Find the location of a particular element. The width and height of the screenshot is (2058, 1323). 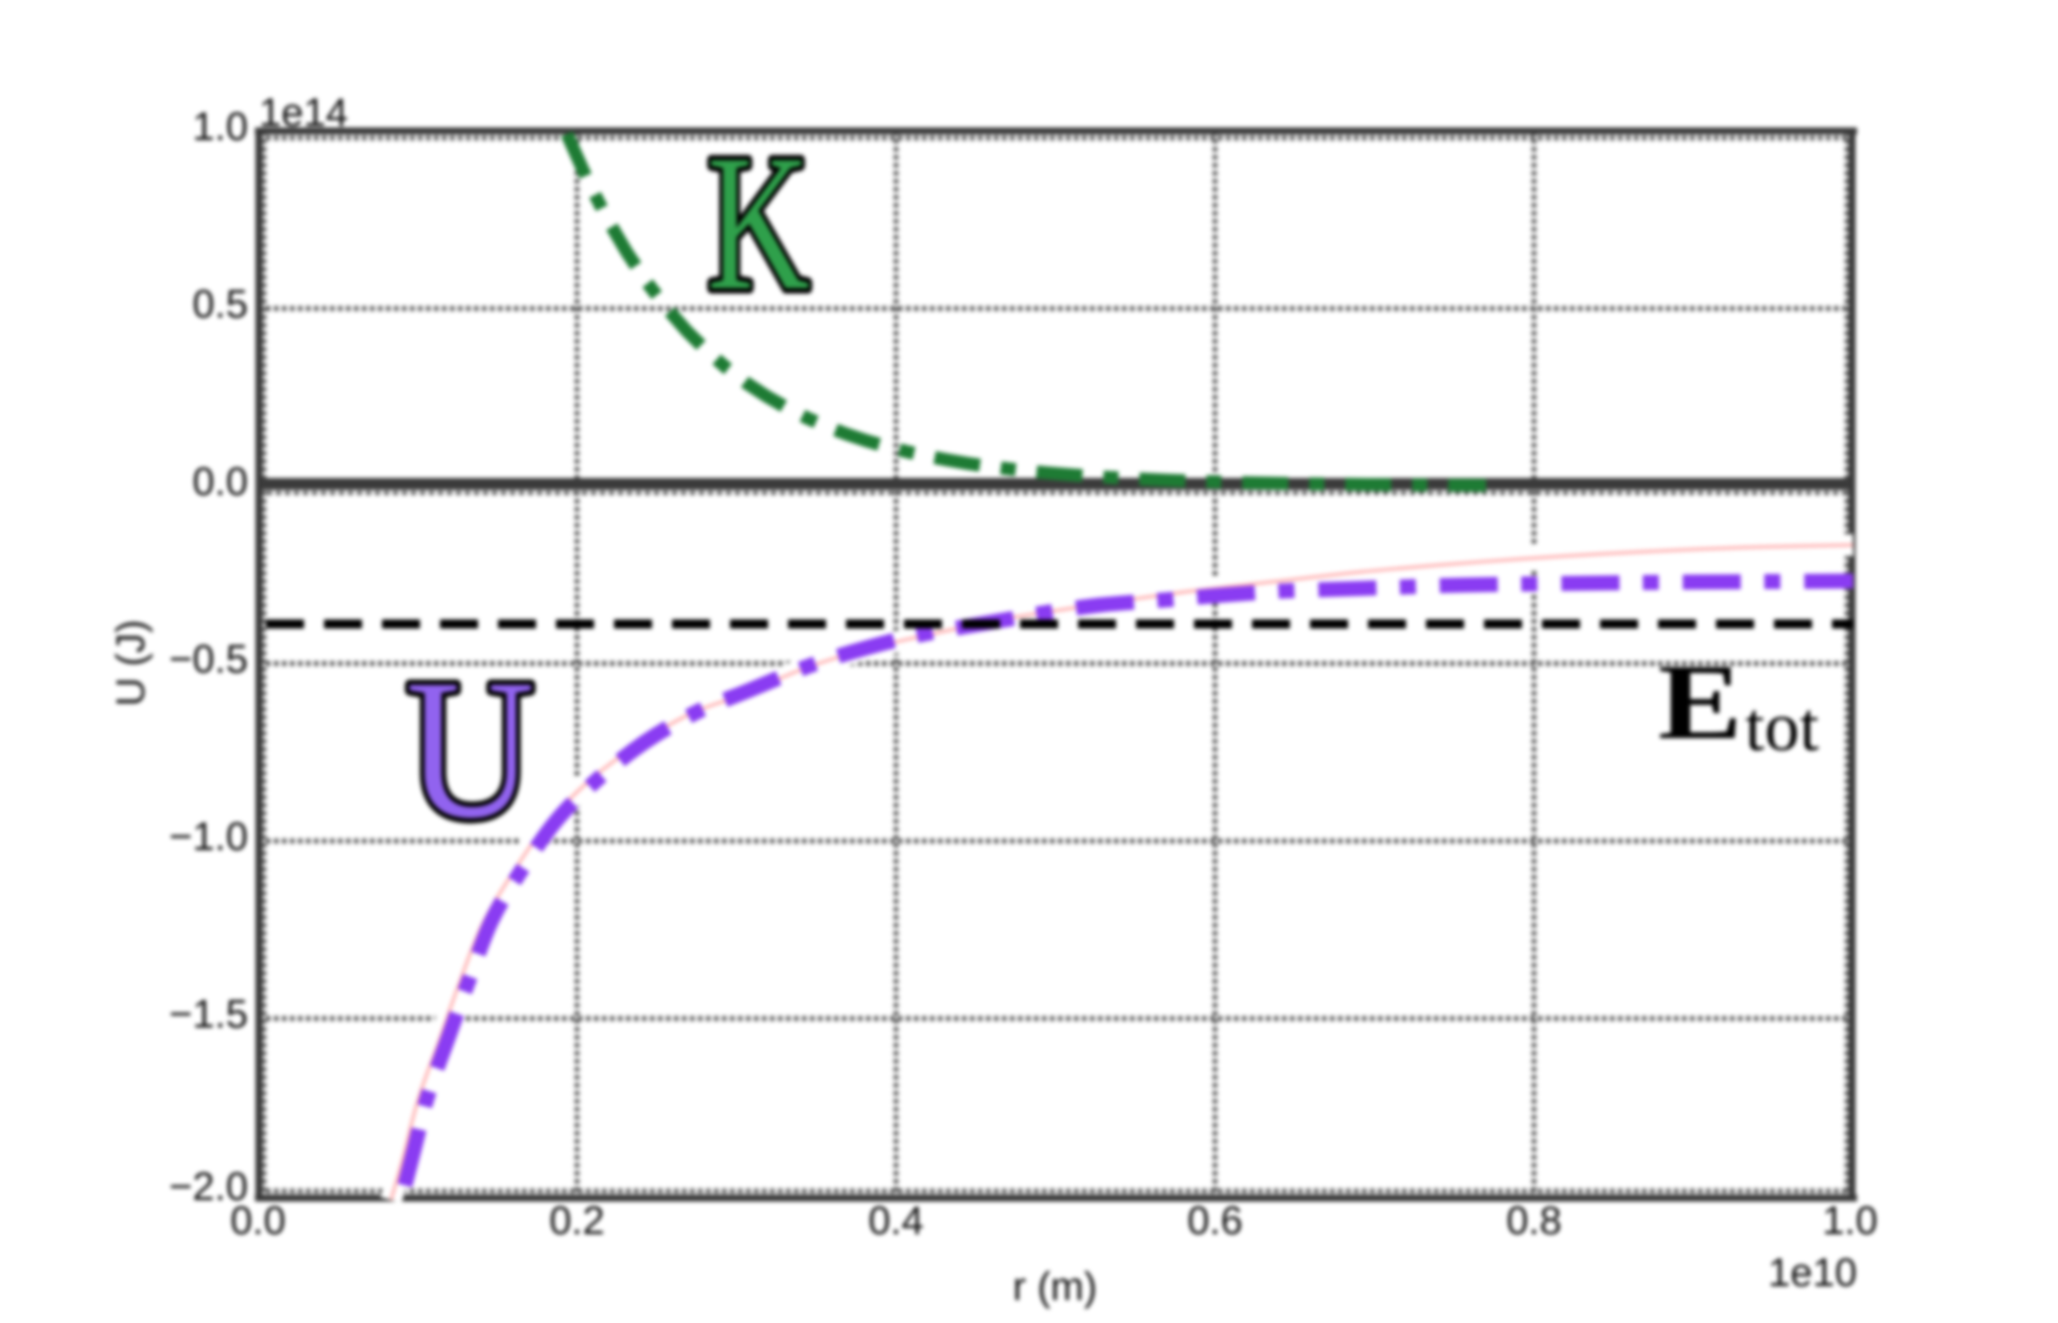

svg-text: −1.0 is located at coordinates (208, 837).